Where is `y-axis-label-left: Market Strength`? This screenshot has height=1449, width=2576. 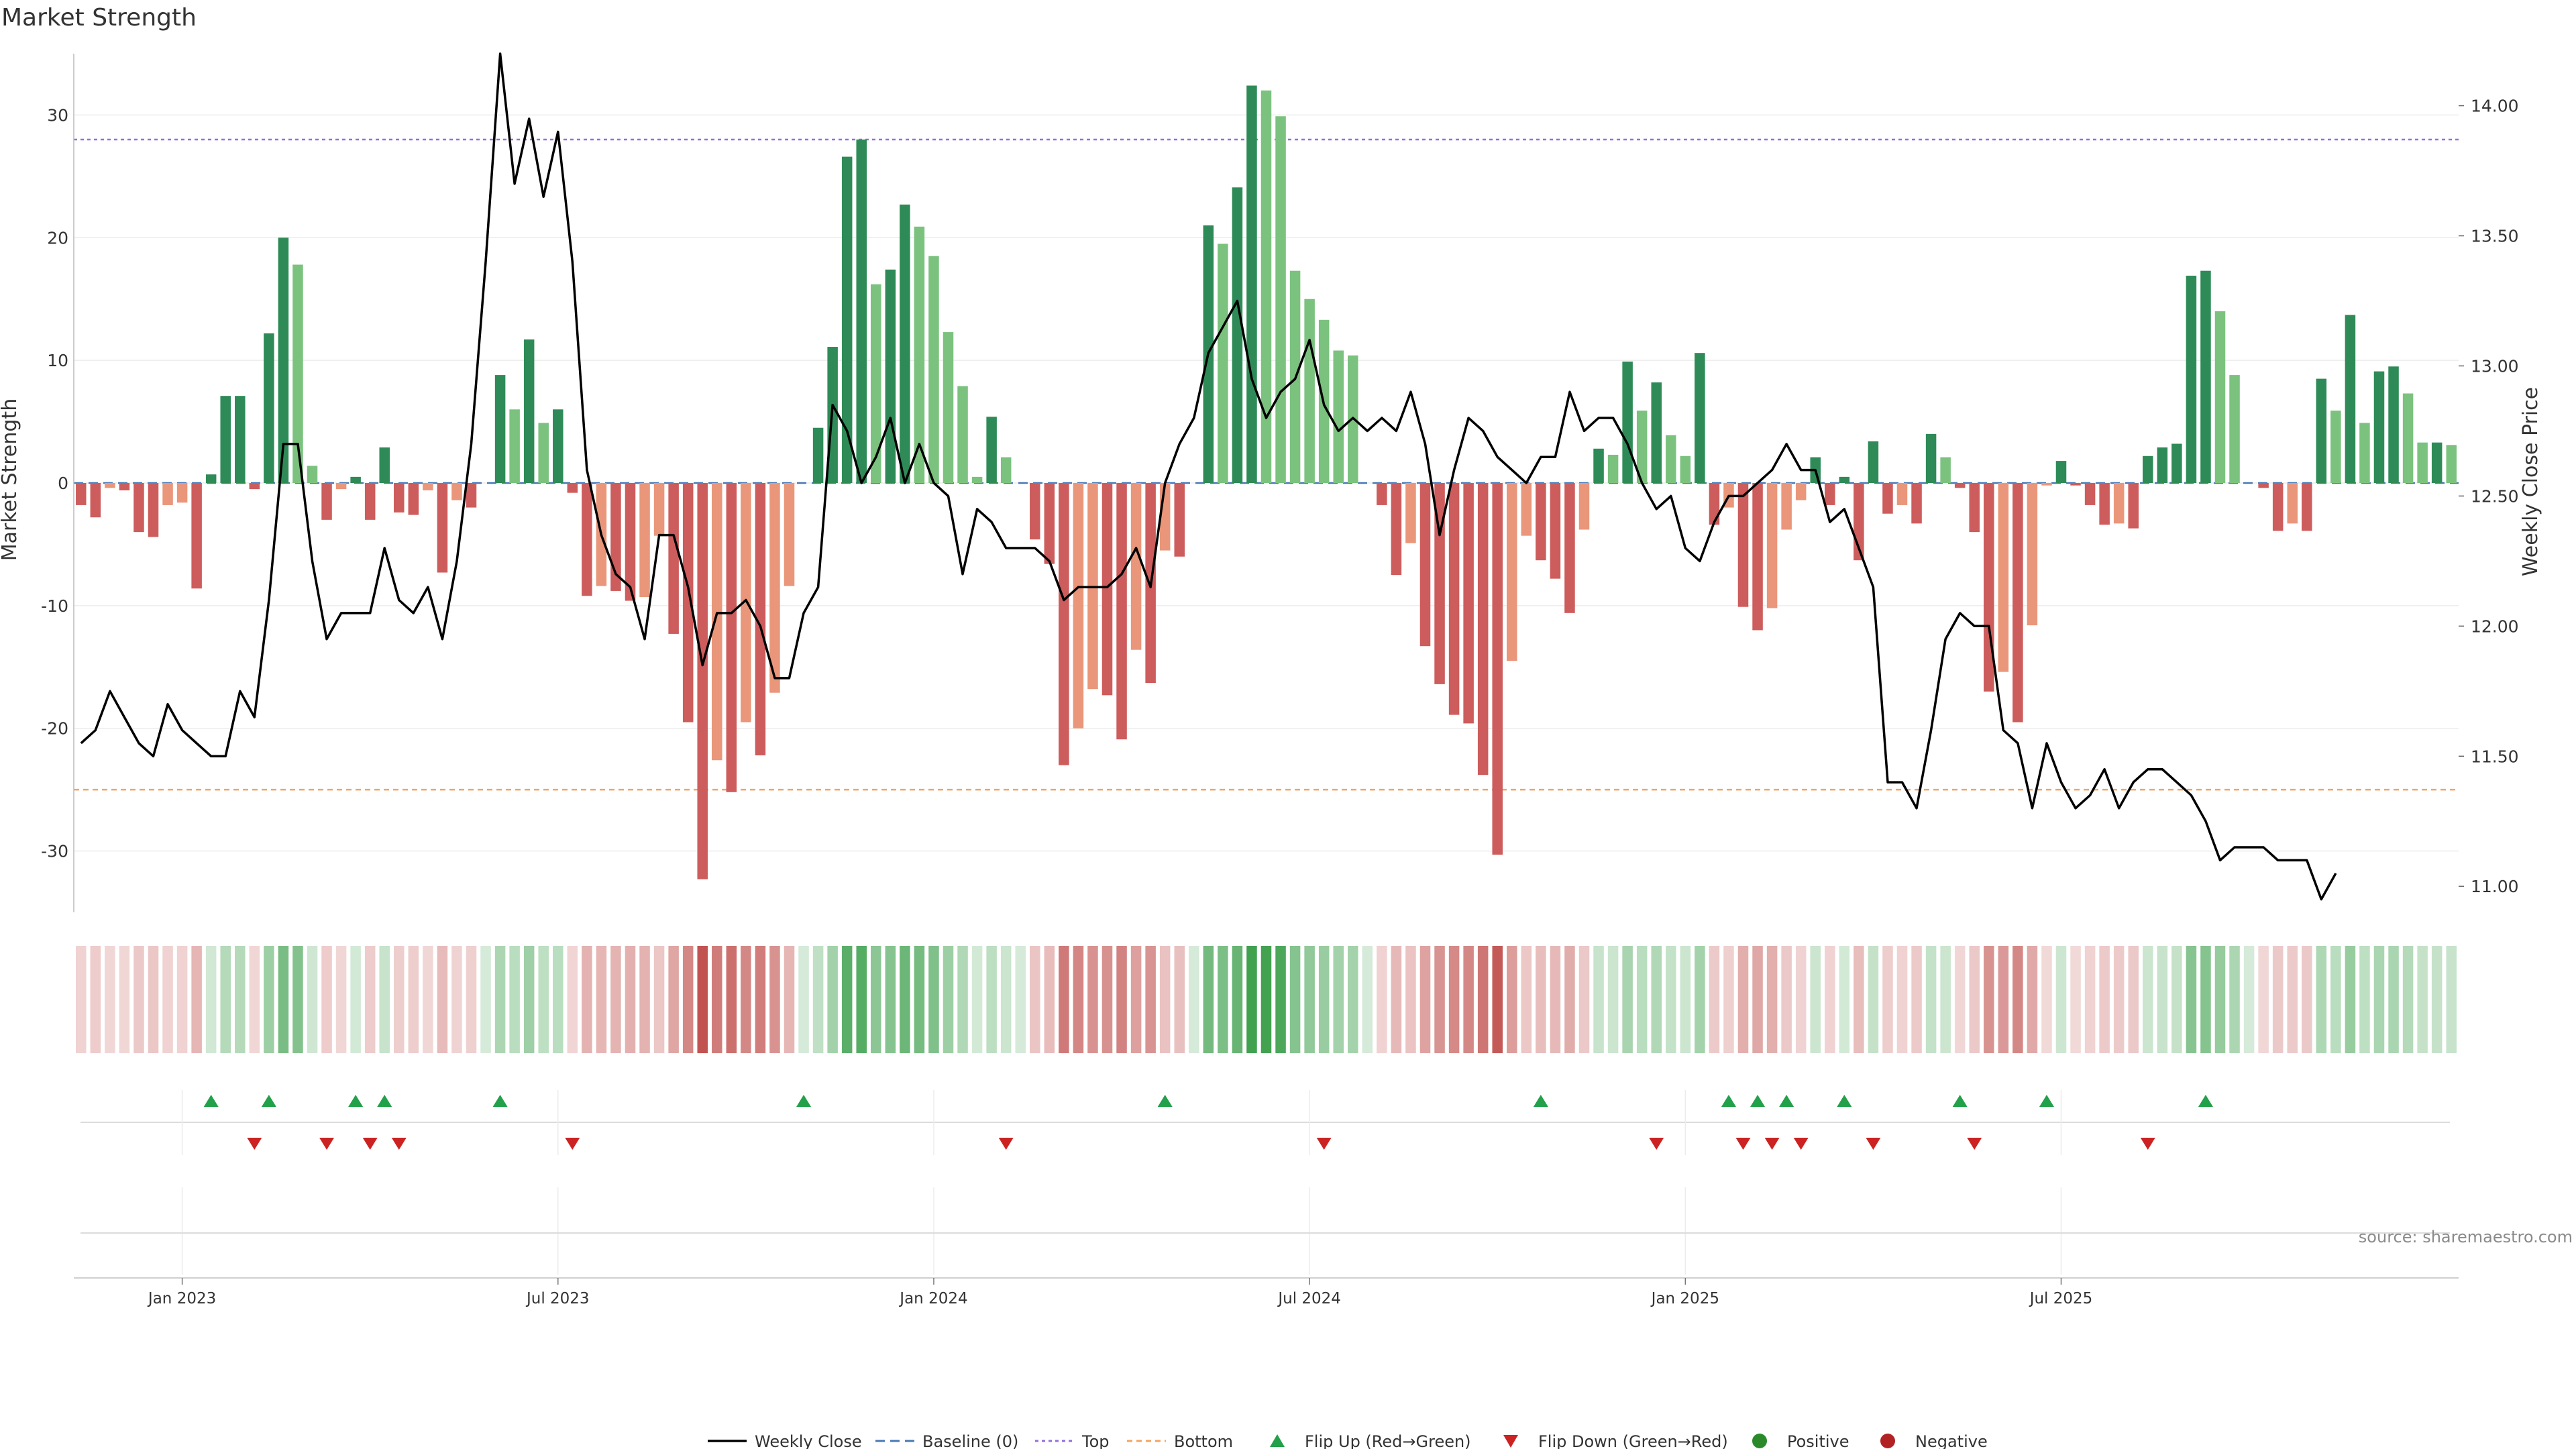
y-axis-label-left: Market Strength is located at coordinates (10, 479).